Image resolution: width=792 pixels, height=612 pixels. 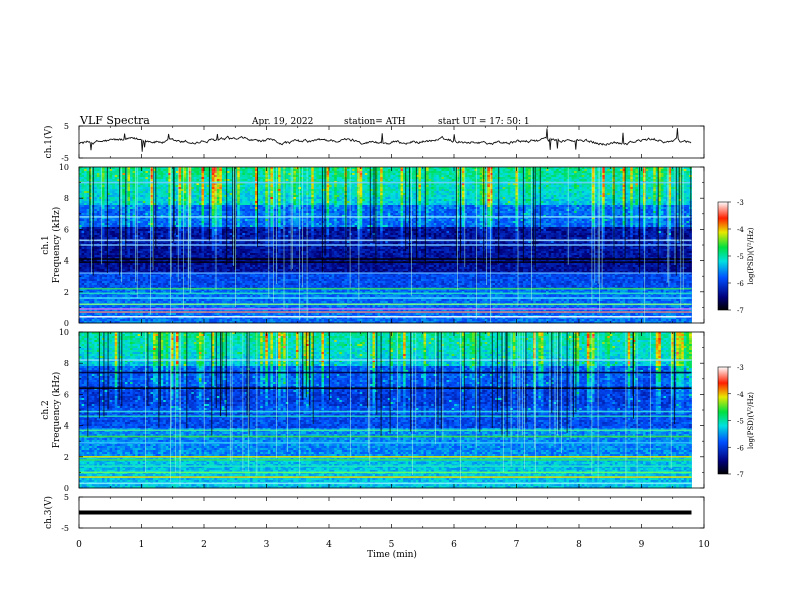 I want to click on start-ut-label: start UT = 17: 50: 1, so click(x=484, y=122).